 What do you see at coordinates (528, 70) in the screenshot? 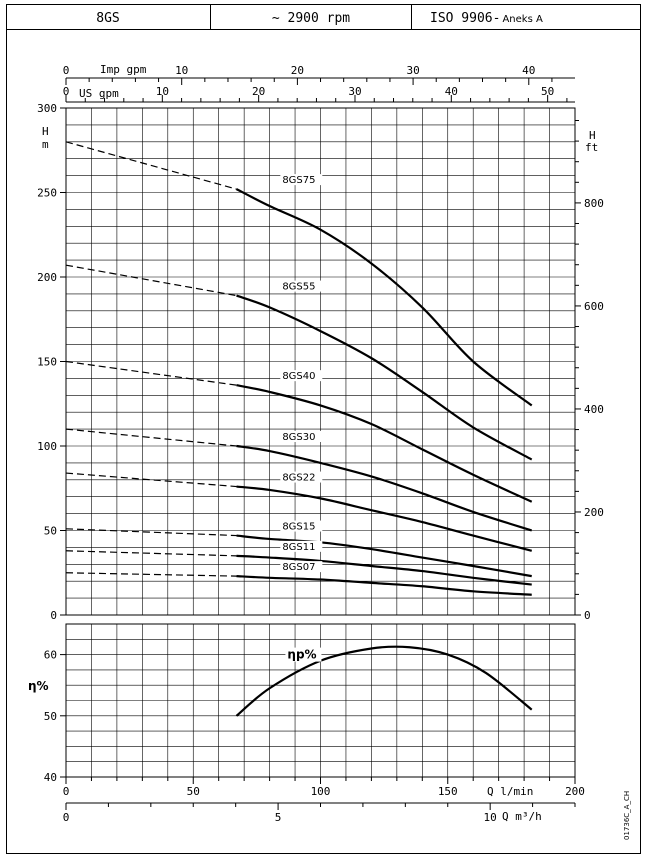
I see `imp-gpm-tick-label: 40` at bounding box center [528, 70].